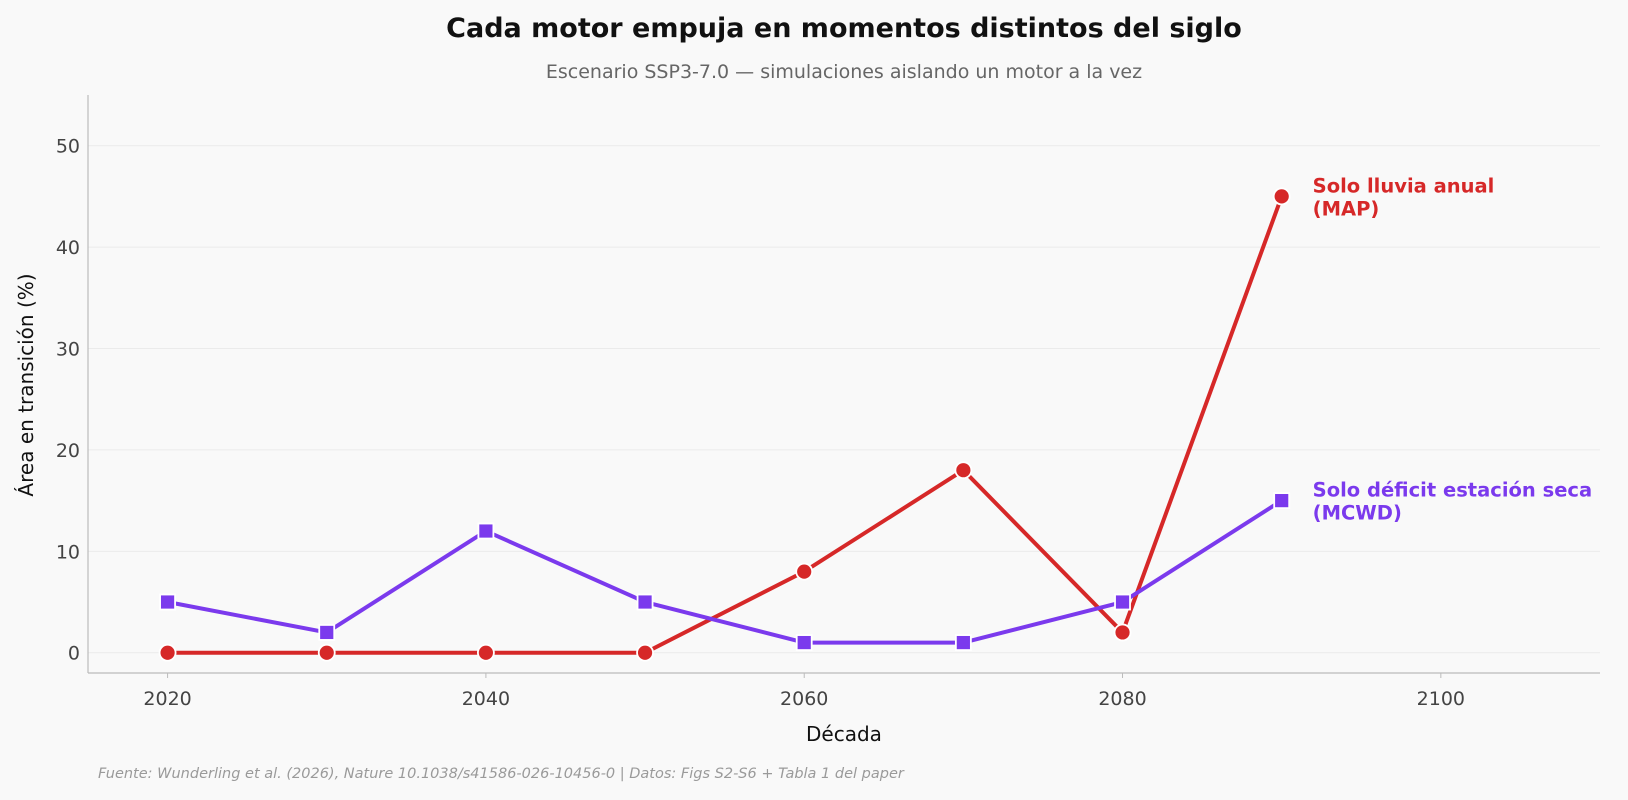 The image size is (1628, 800). What do you see at coordinates (68, 248) in the screenshot?
I see `y-tick-label: 40` at bounding box center [68, 248].